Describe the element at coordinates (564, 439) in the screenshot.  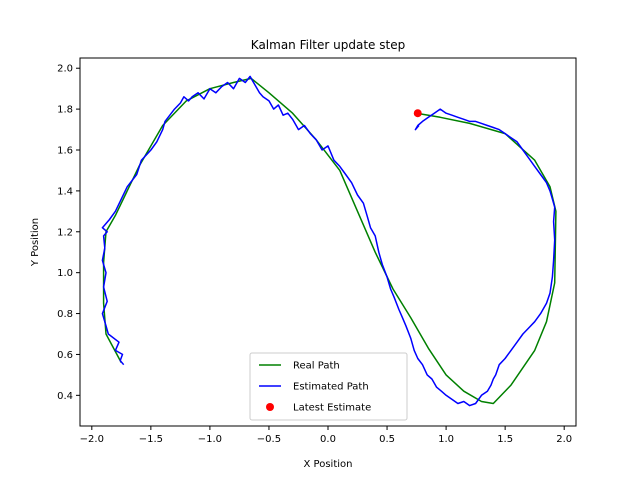
I see `x-tick-label: 2.0` at that location.